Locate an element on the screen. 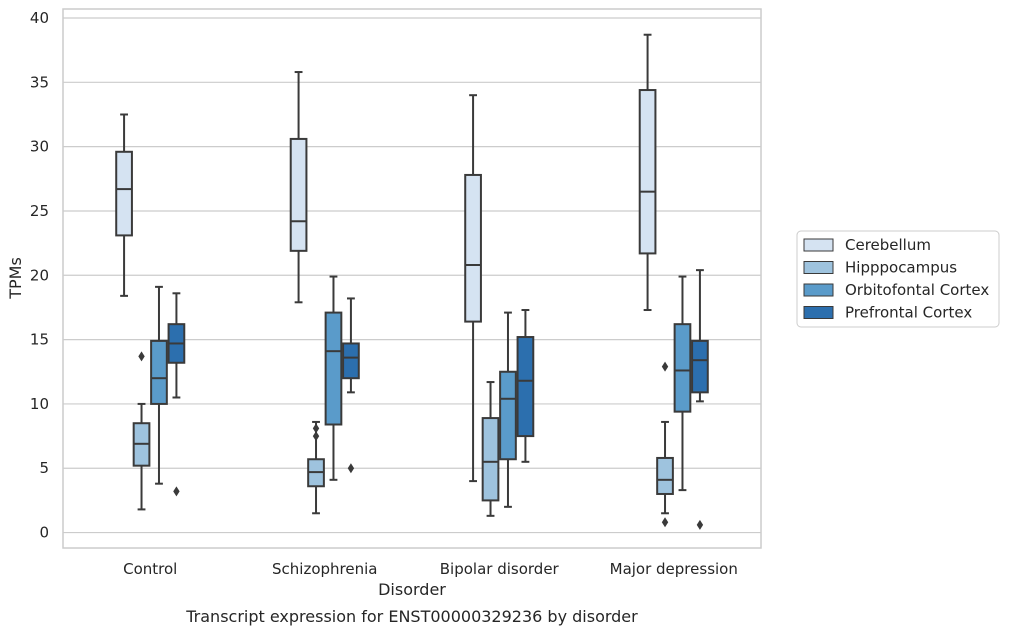  x-tick-label: Control is located at coordinates (150, 569).